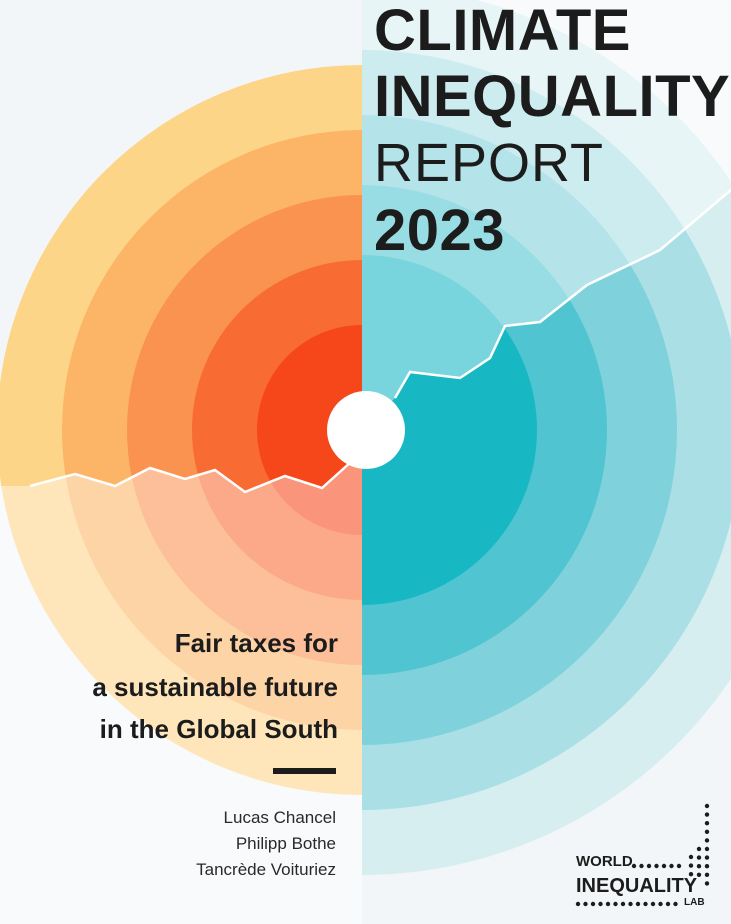 The image size is (731, 924). Describe the element at coordinates (694, 902) in the screenshot. I see `logo-word-lab: LAB` at that location.